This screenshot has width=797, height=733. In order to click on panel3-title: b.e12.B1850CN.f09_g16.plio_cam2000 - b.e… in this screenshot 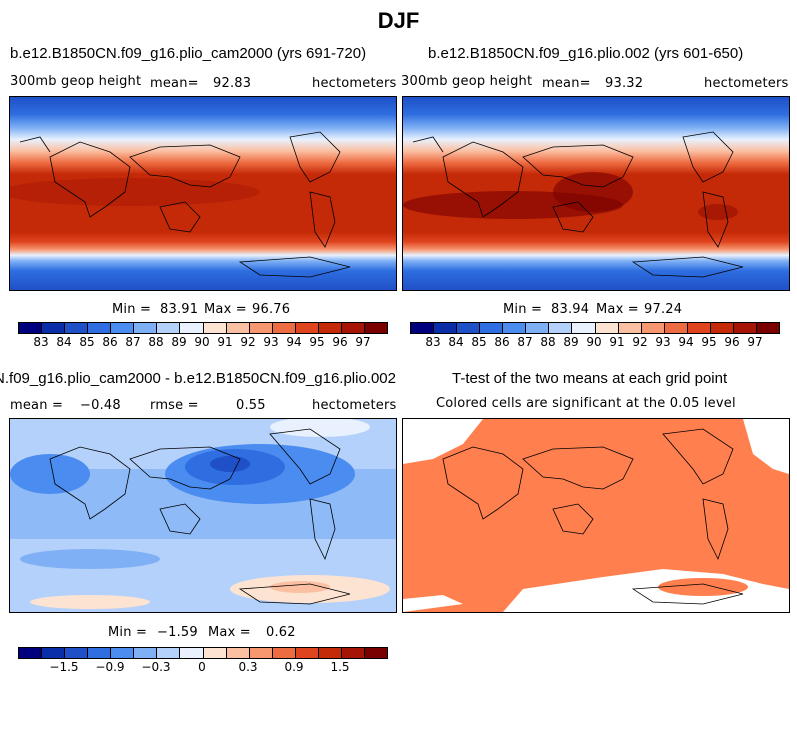, I will do `click(198, 378)`.